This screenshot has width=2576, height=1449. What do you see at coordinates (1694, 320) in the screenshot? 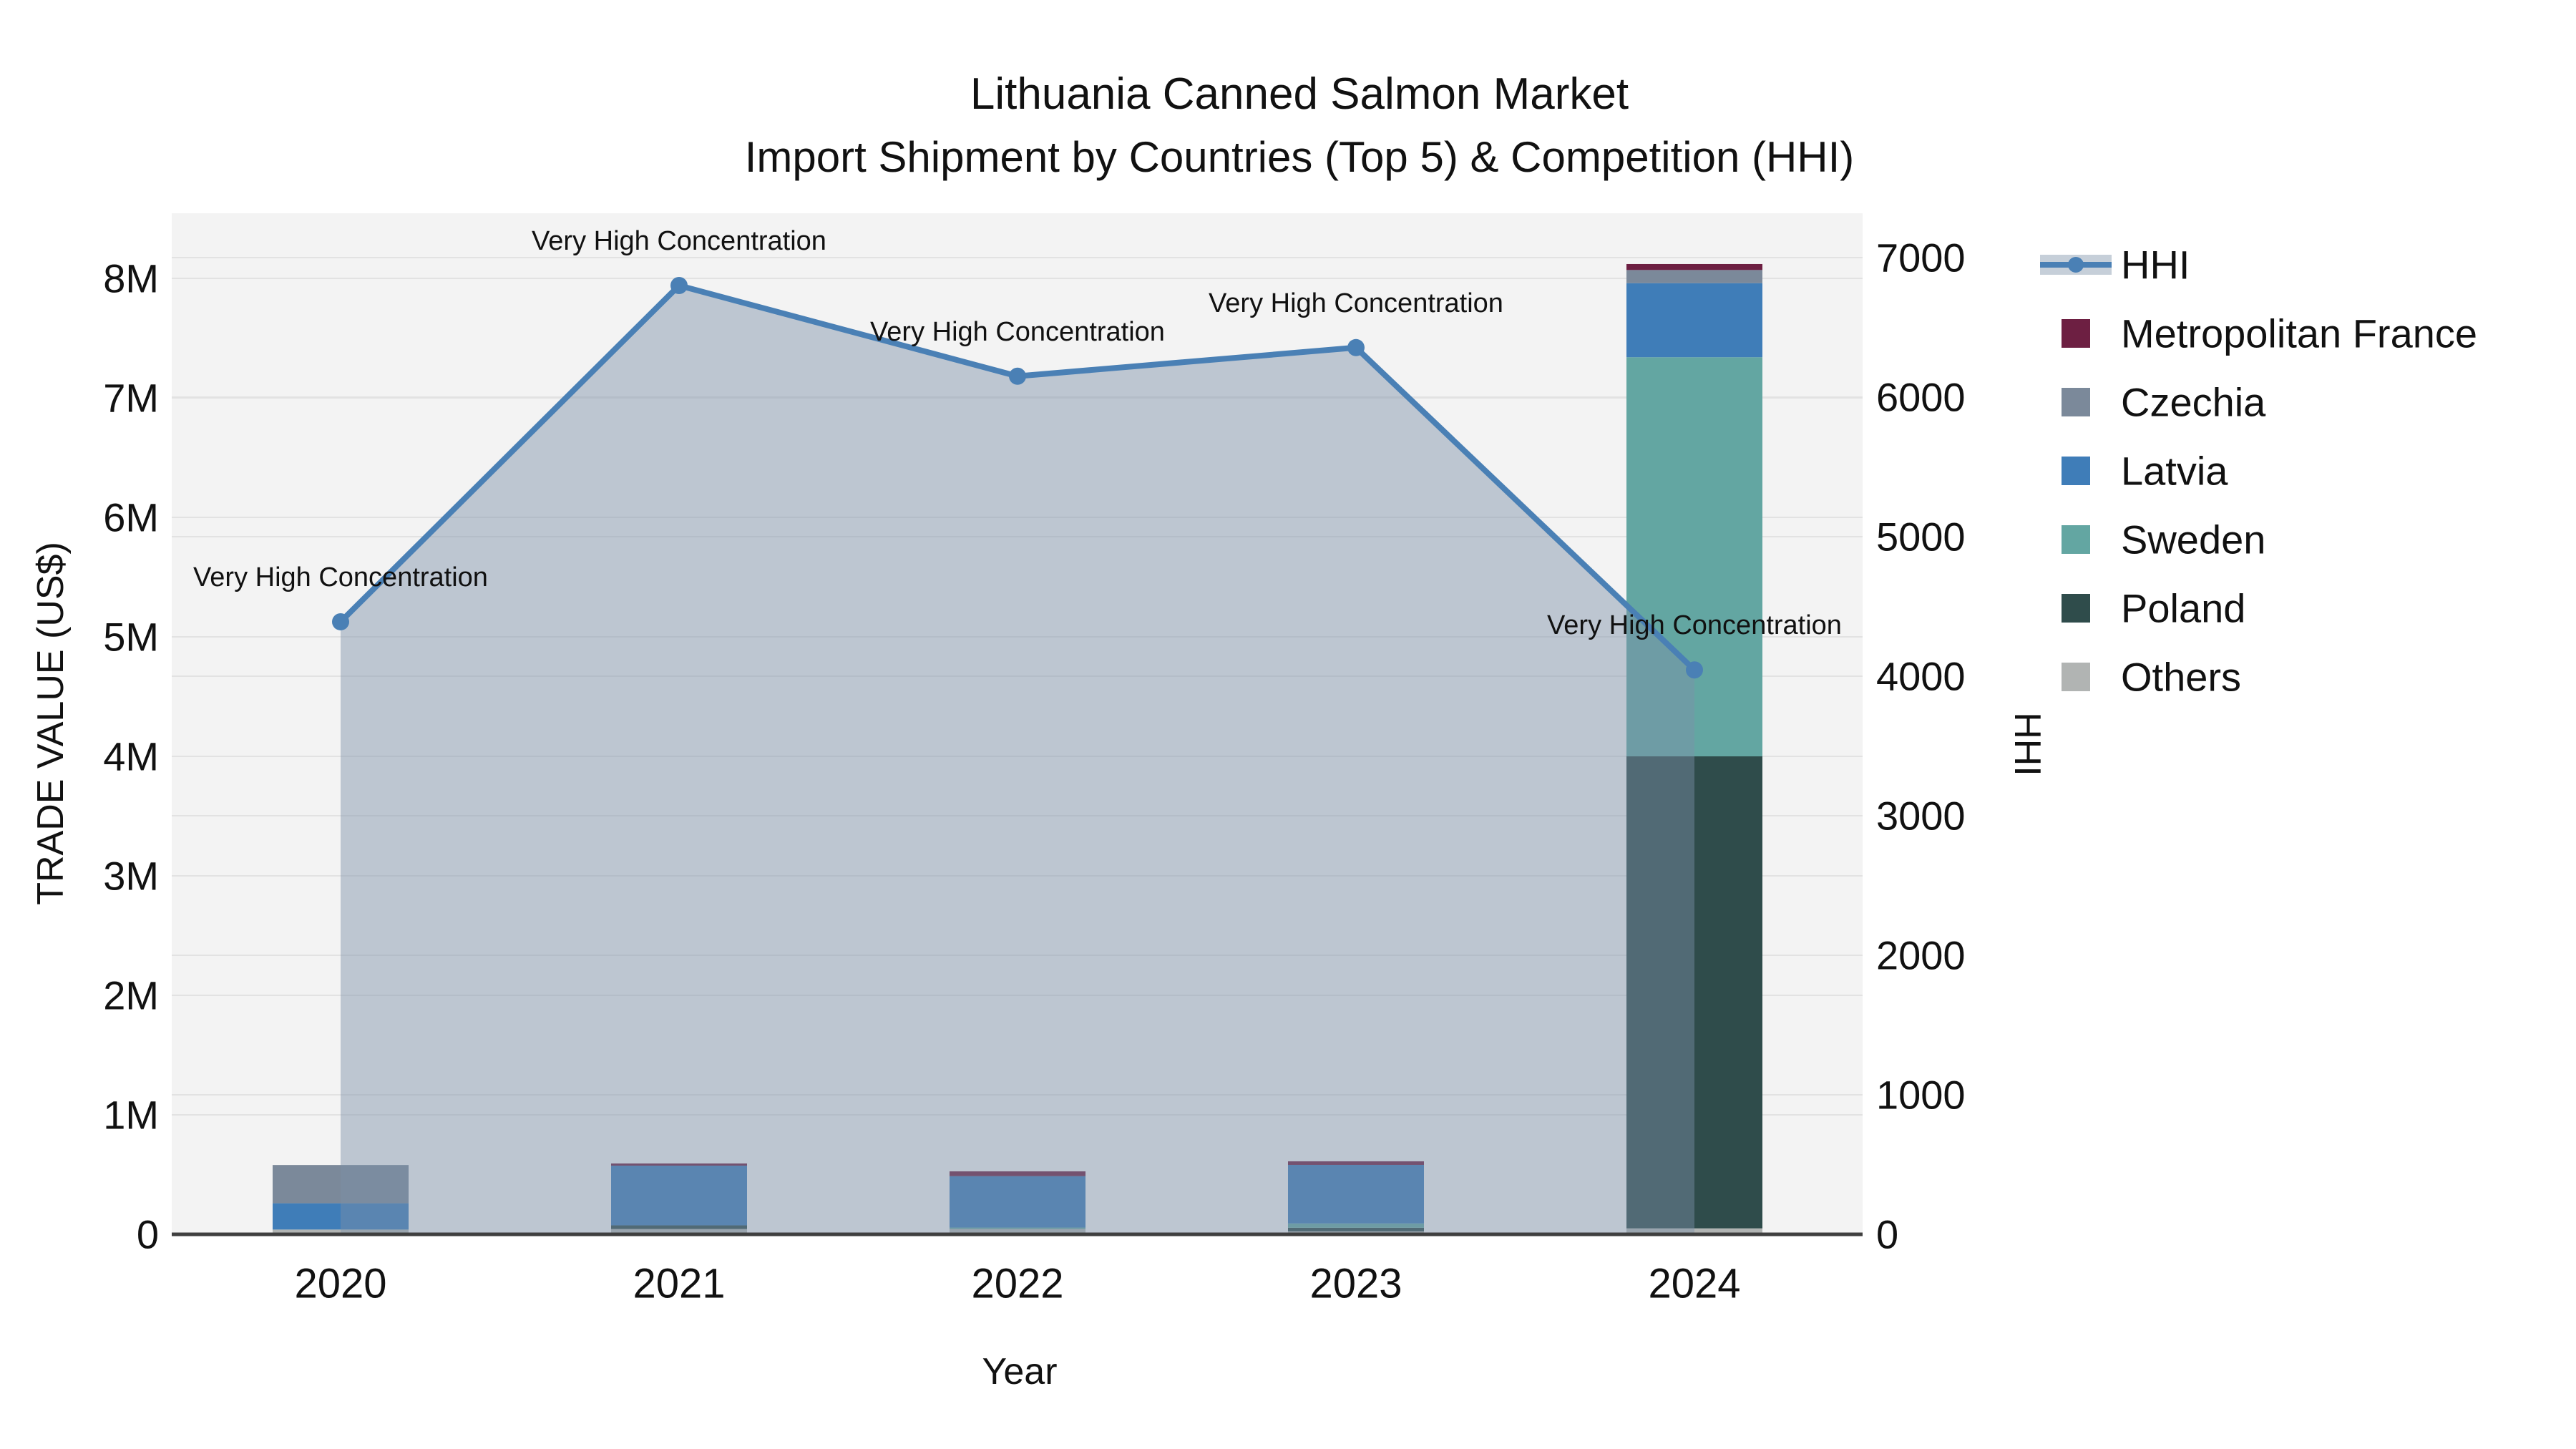
I see `bar-segment-latvia-2024` at bounding box center [1694, 320].